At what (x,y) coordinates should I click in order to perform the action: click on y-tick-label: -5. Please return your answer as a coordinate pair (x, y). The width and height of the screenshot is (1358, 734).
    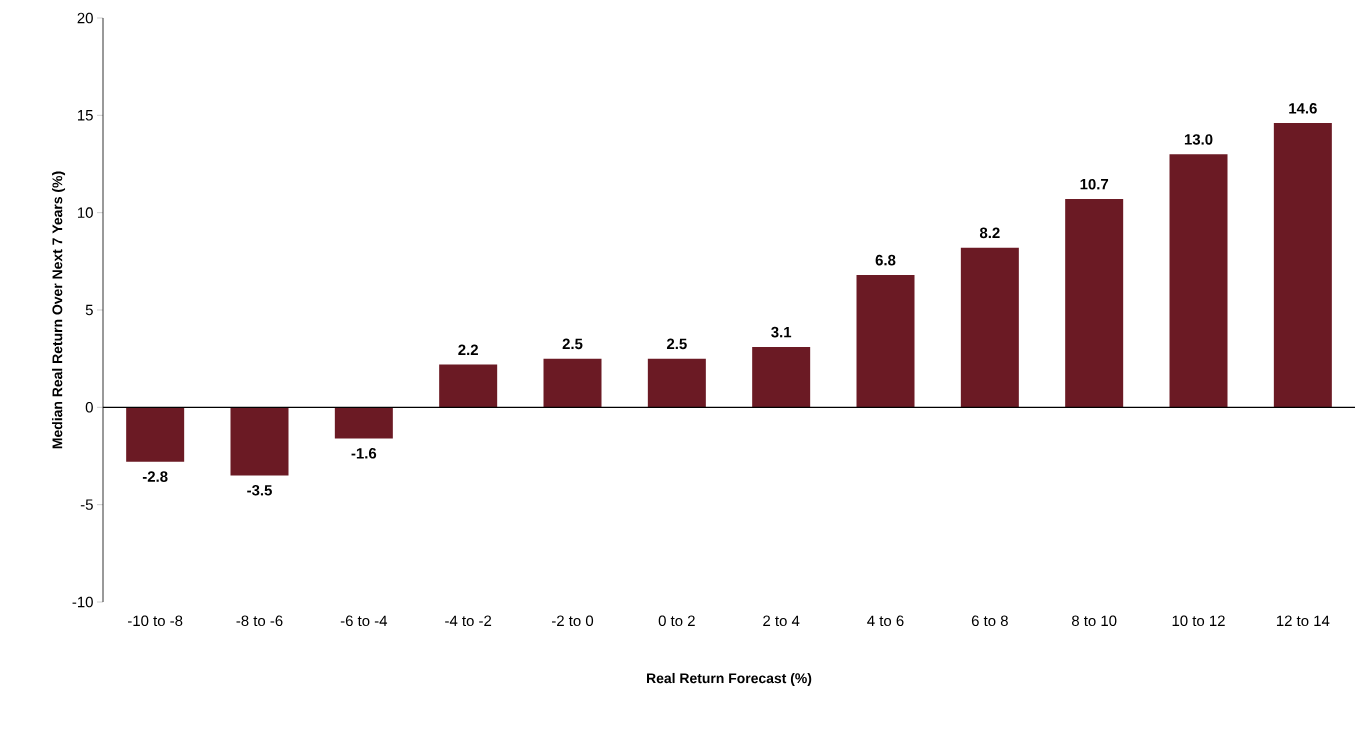
    Looking at the image, I should click on (86, 504).